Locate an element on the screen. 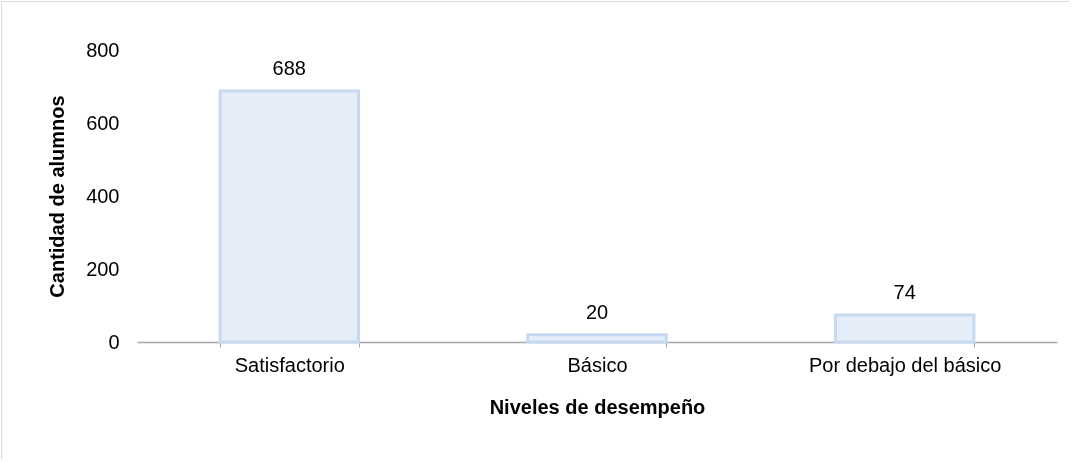  x-tick-label: Básico is located at coordinates (597, 364).